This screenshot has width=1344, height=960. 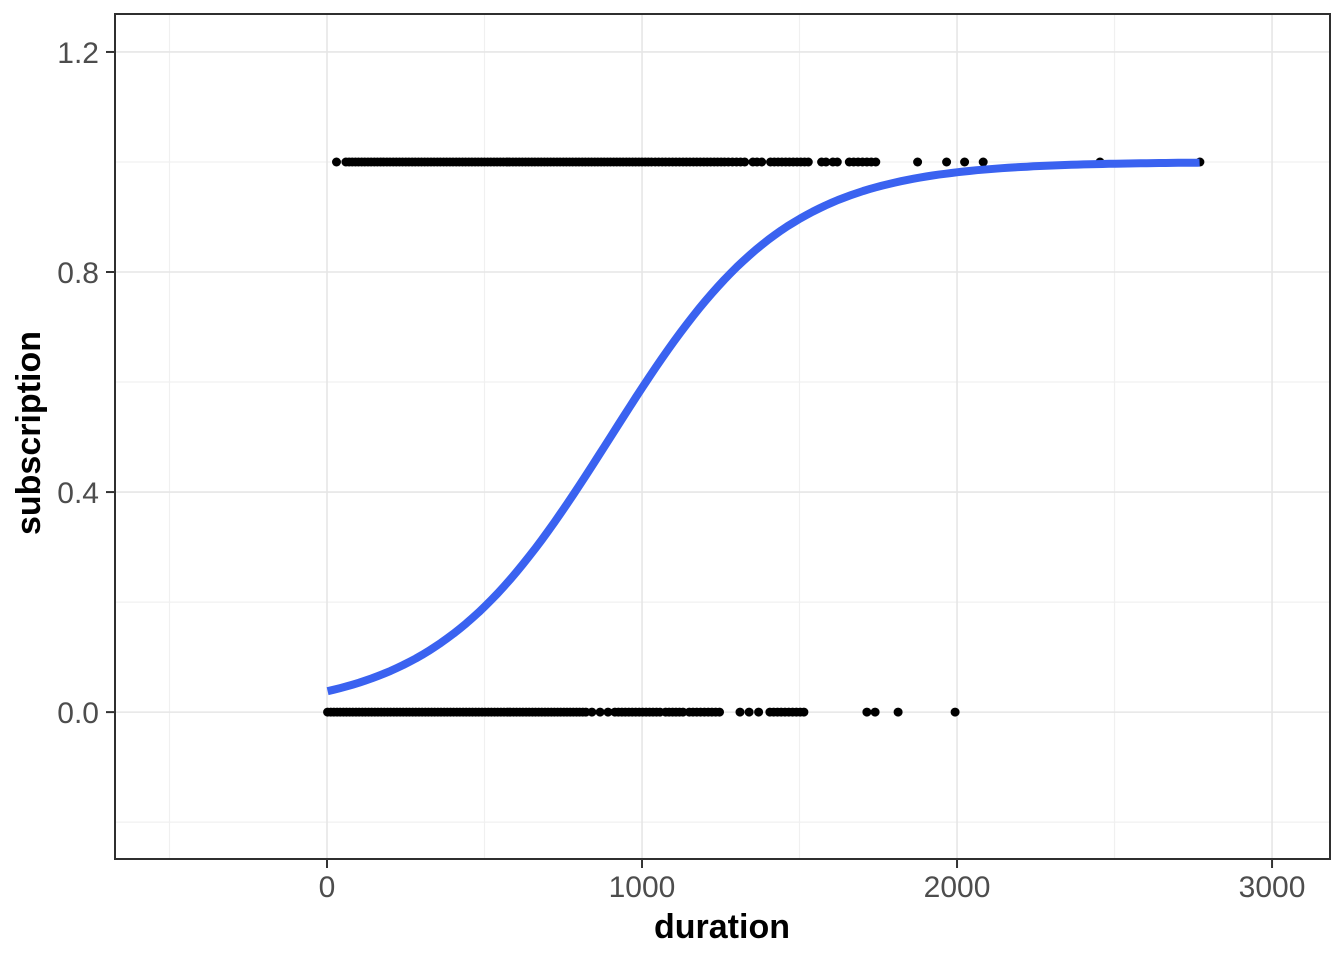 I want to click on x-tick-label: 3000, so click(x=1272, y=887).